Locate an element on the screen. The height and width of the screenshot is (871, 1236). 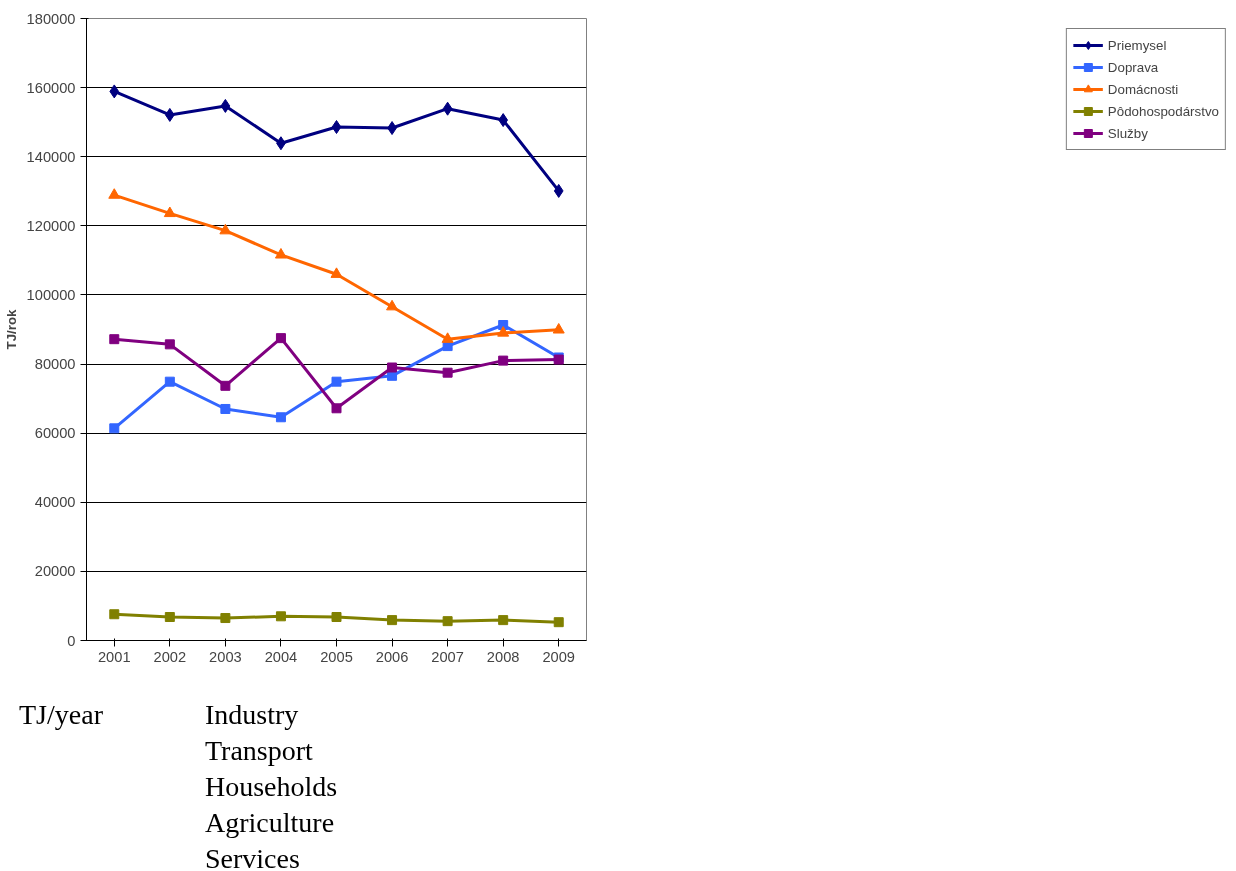
text: Services is located at coordinates (252, 856).